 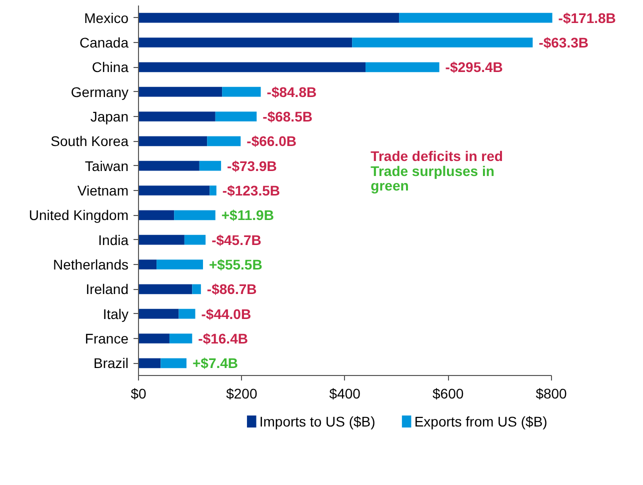 I want to click on annotation: -$295.4B, so click(x=474, y=67).